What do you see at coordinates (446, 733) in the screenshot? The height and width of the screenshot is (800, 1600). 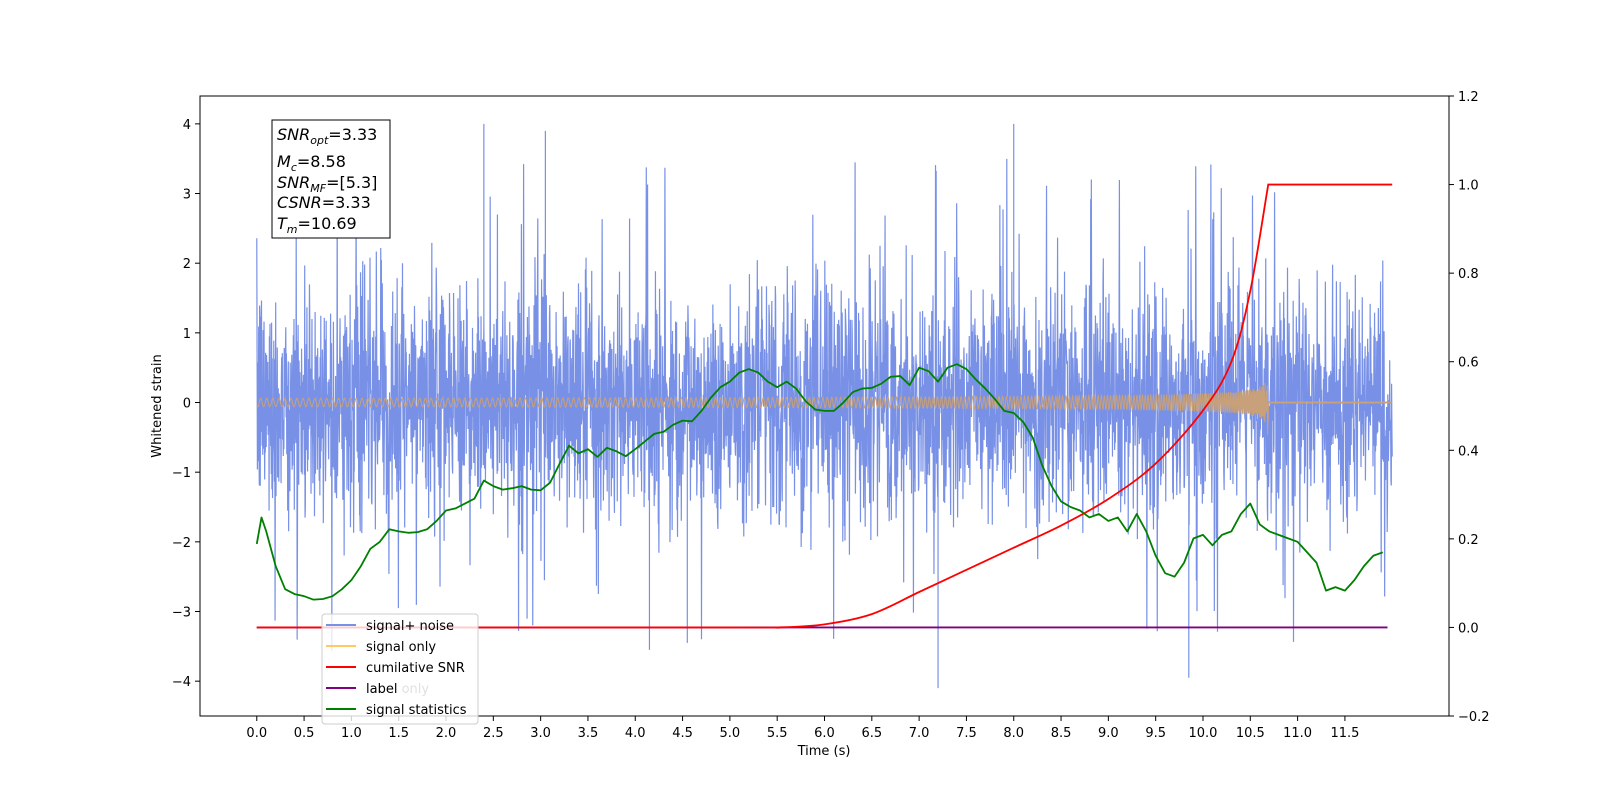 I see `x-tick-label: 2.0` at bounding box center [446, 733].